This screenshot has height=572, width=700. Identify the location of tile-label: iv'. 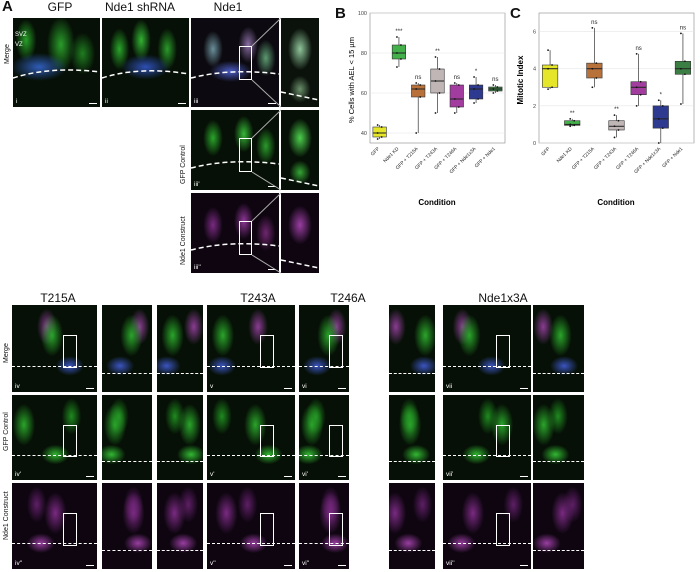
(18, 474).